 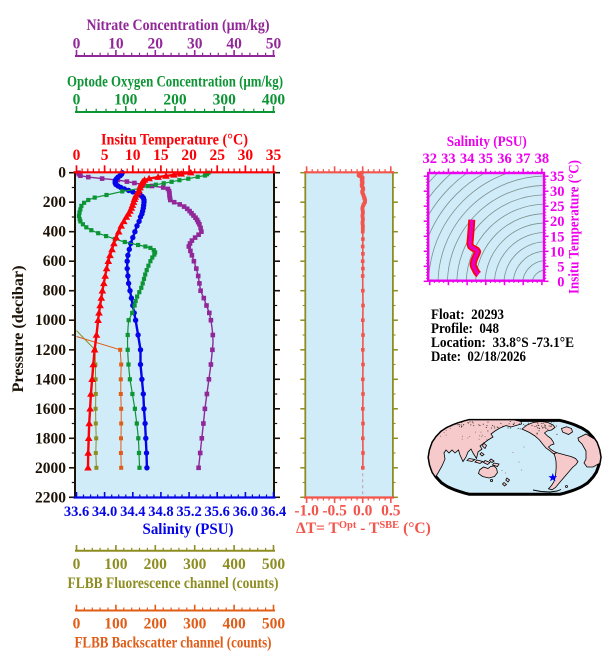 I want to click on svg-text: 36, so click(x=504, y=159).